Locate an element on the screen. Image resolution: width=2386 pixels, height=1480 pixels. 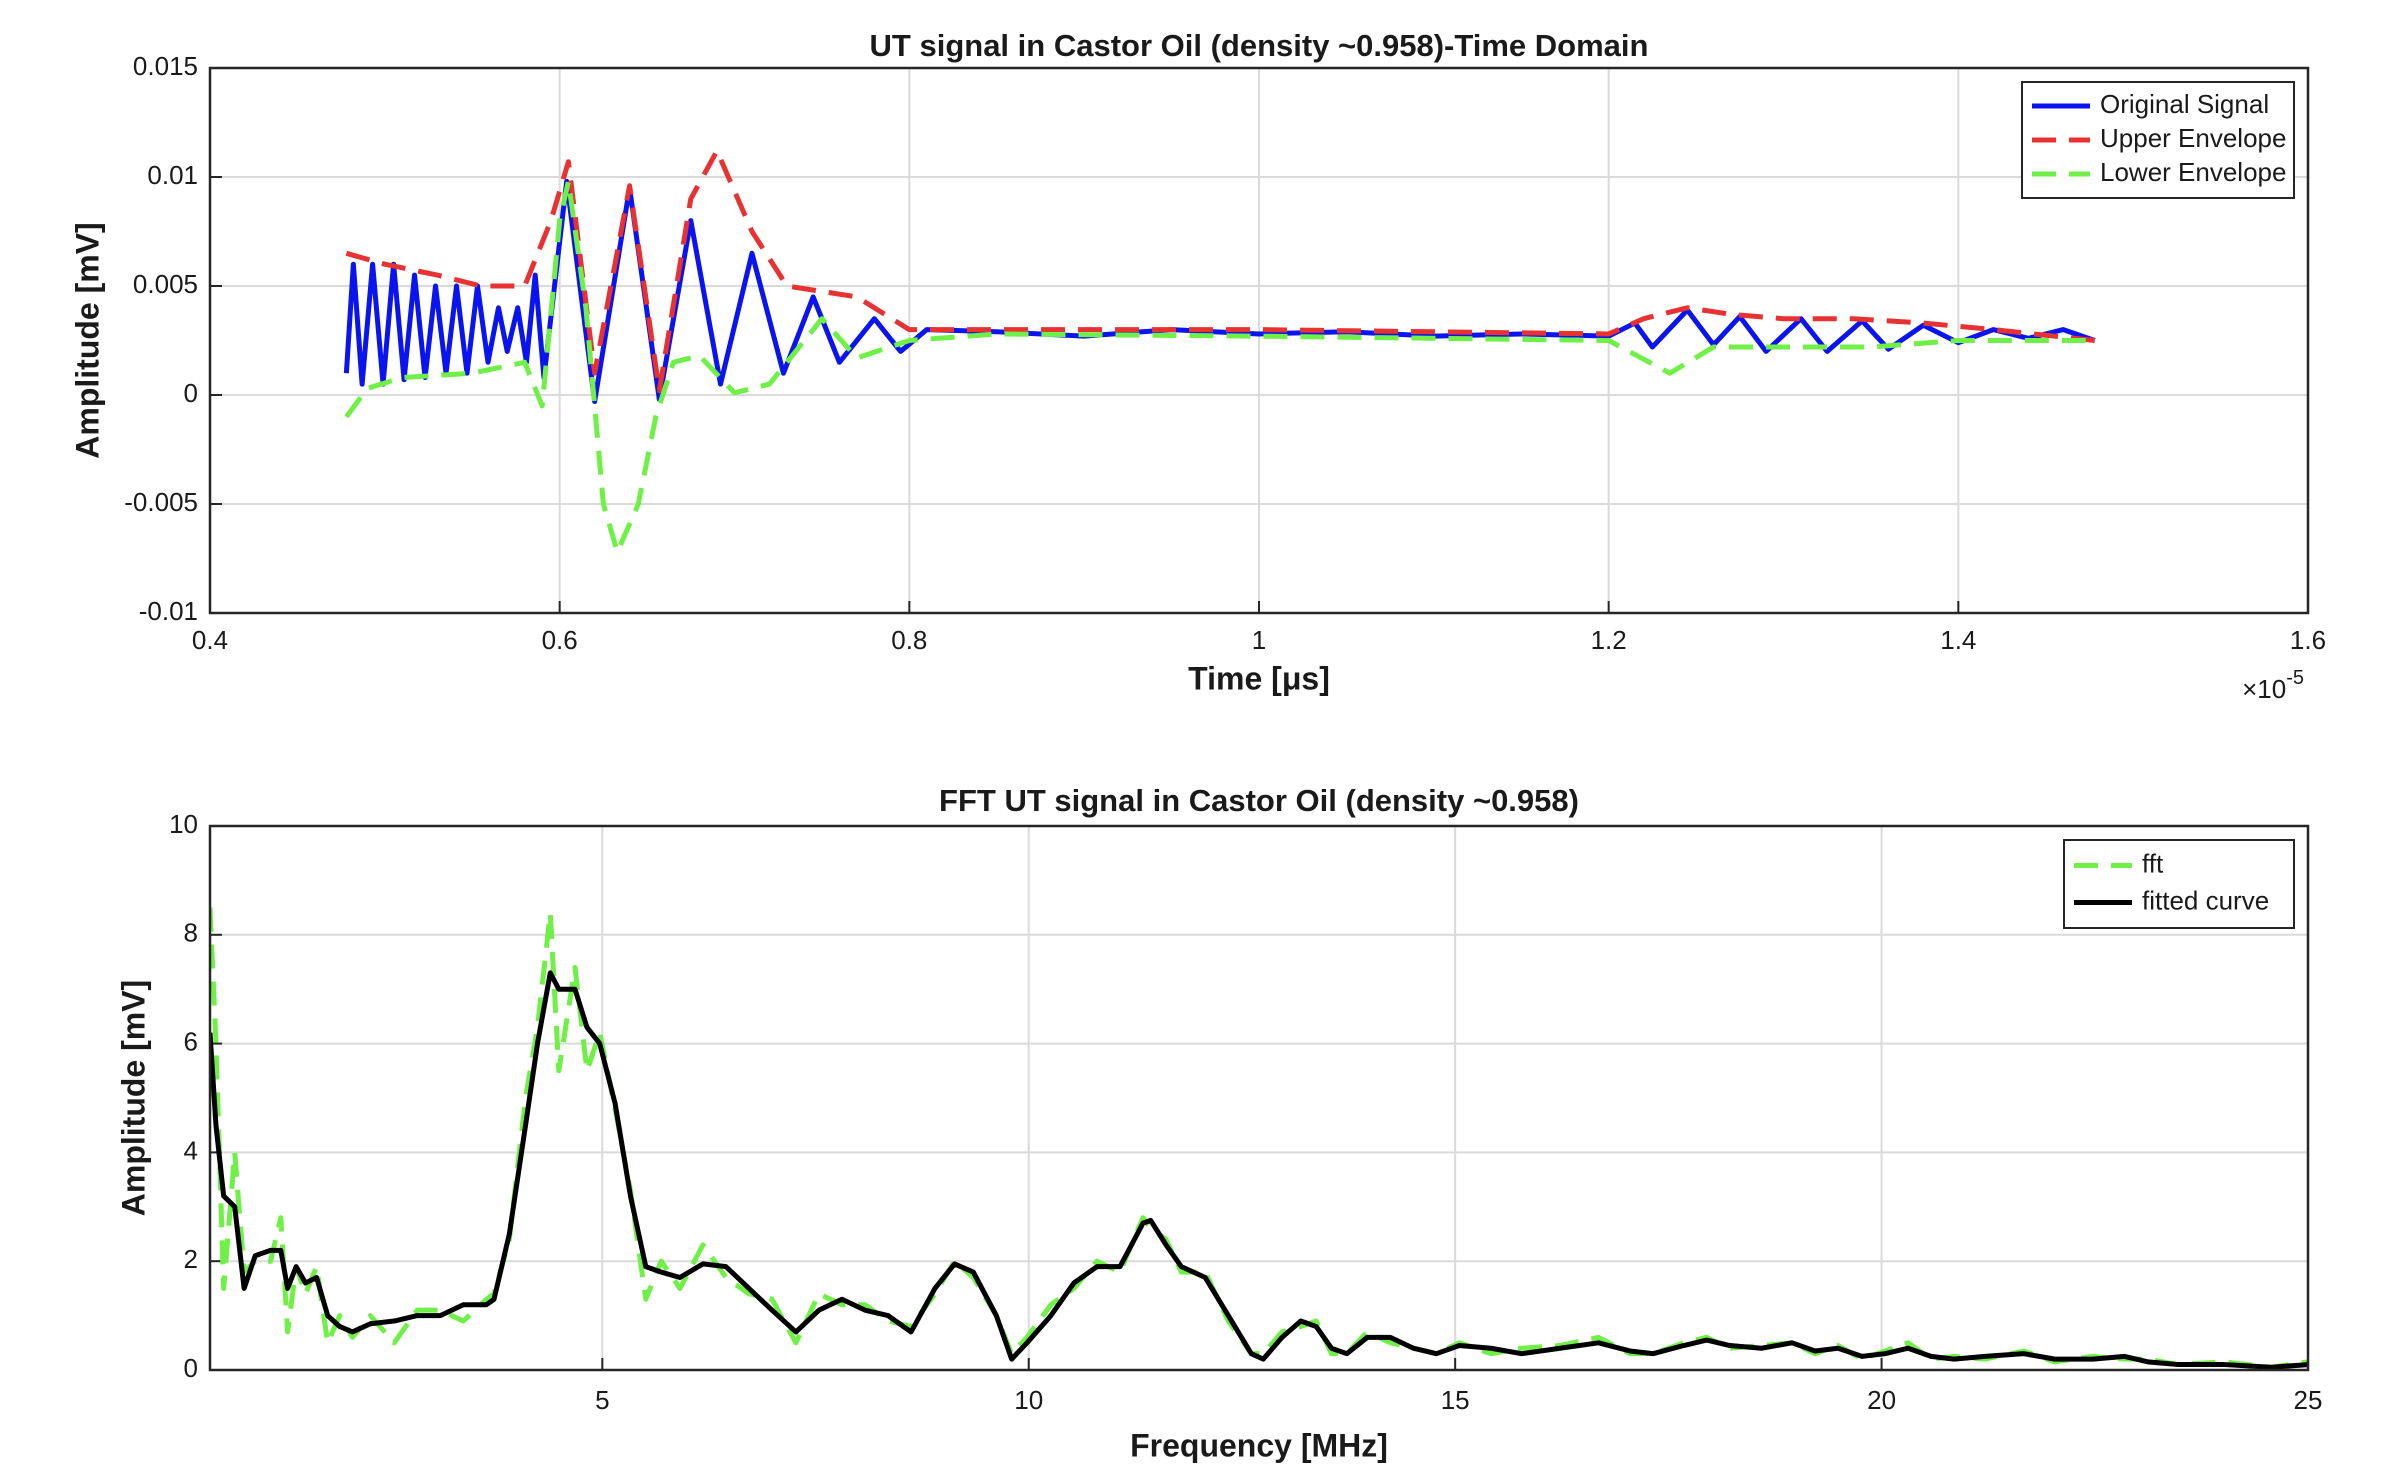
y-tick-label: 0.015 is located at coordinates (165, 66).